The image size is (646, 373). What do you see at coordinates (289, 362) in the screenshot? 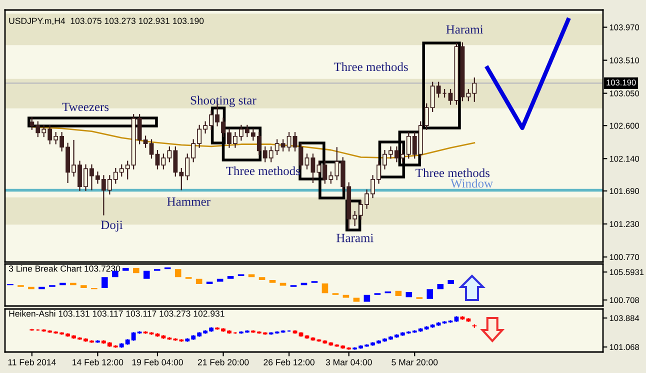
I see `x-tick-label: 26 Feb 12:00` at bounding box center [289, 362].